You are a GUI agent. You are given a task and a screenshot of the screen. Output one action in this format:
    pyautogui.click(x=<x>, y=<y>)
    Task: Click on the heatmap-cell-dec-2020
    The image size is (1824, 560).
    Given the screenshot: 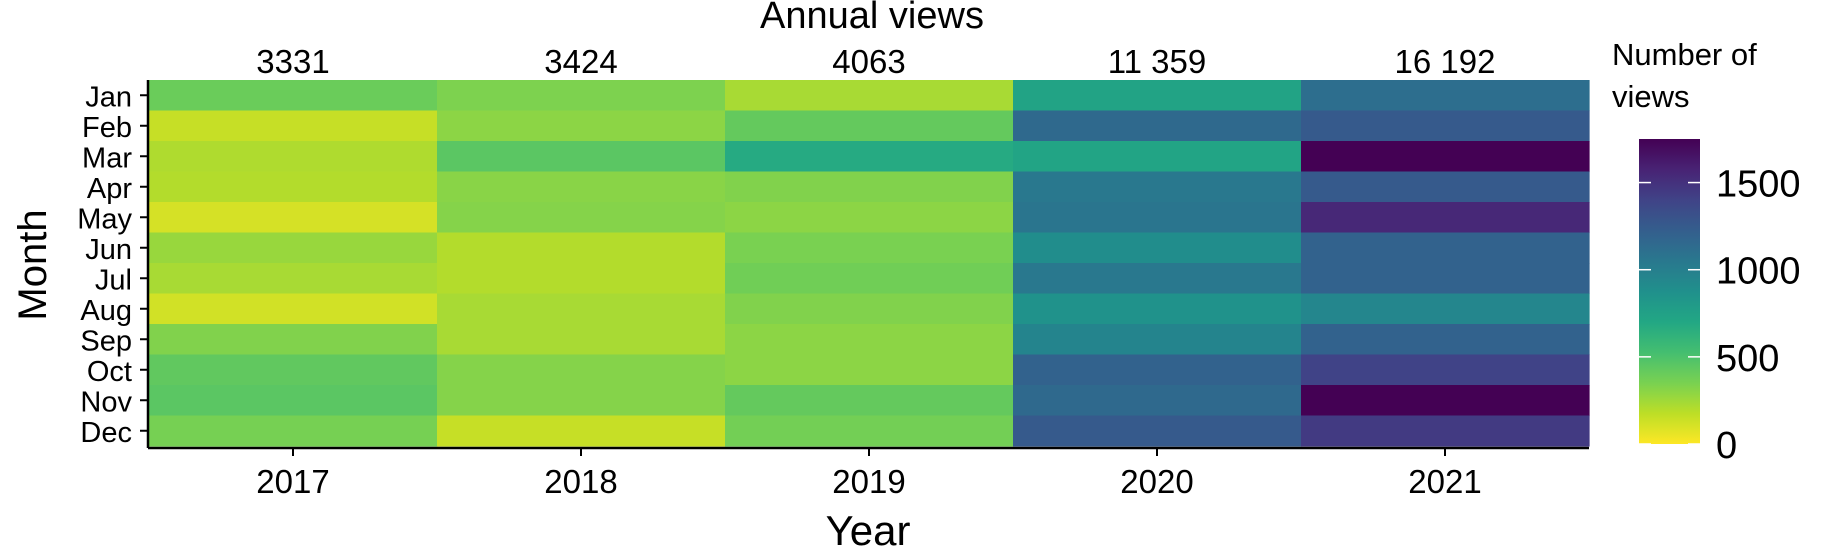 What is the action you would take?
    pyautogui.click(x=1157, y=431)
    